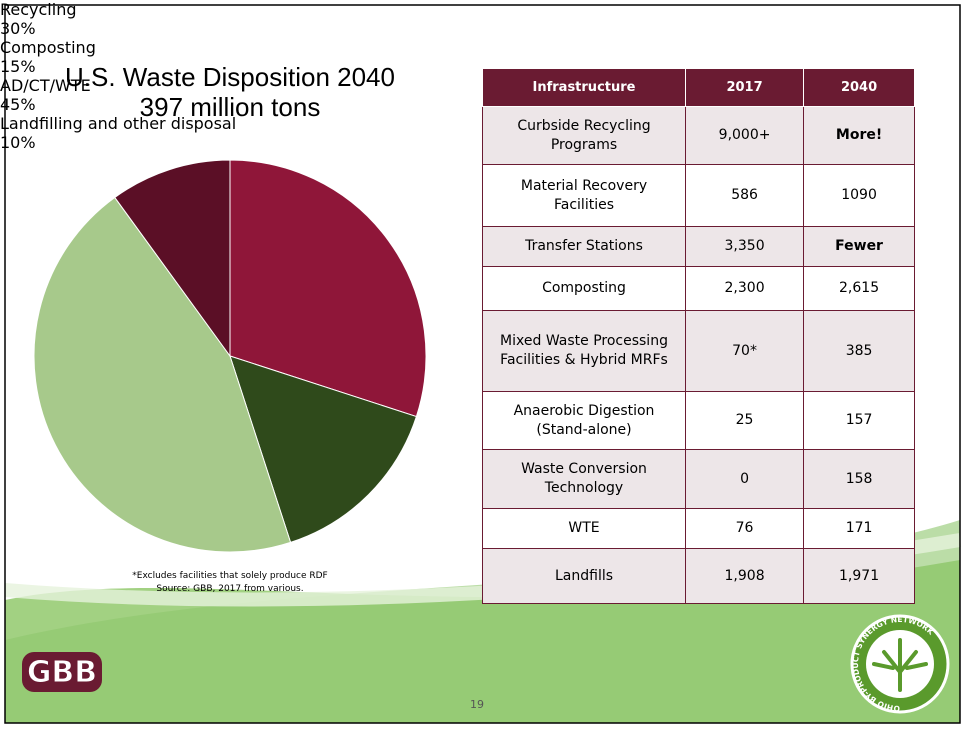 The image size is (965, 729). I want to click on table-header: Infrastructure 2017 2040, so click(698, 87).